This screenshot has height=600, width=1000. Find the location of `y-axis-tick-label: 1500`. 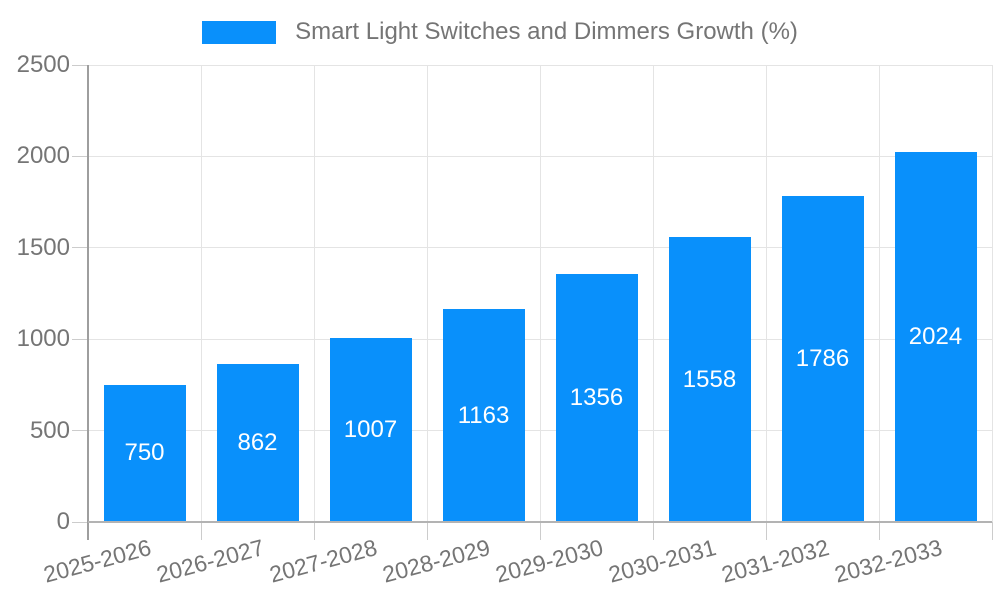

y-axis-tick-label: 1500 is located at coordinates (43, 247).